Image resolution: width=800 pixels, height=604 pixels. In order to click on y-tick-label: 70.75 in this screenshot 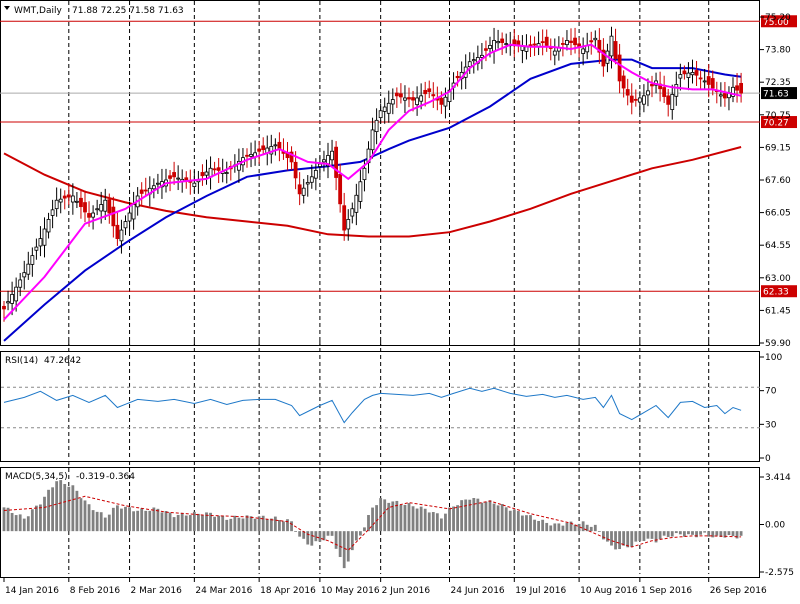, I will do `click(778, 116)`.